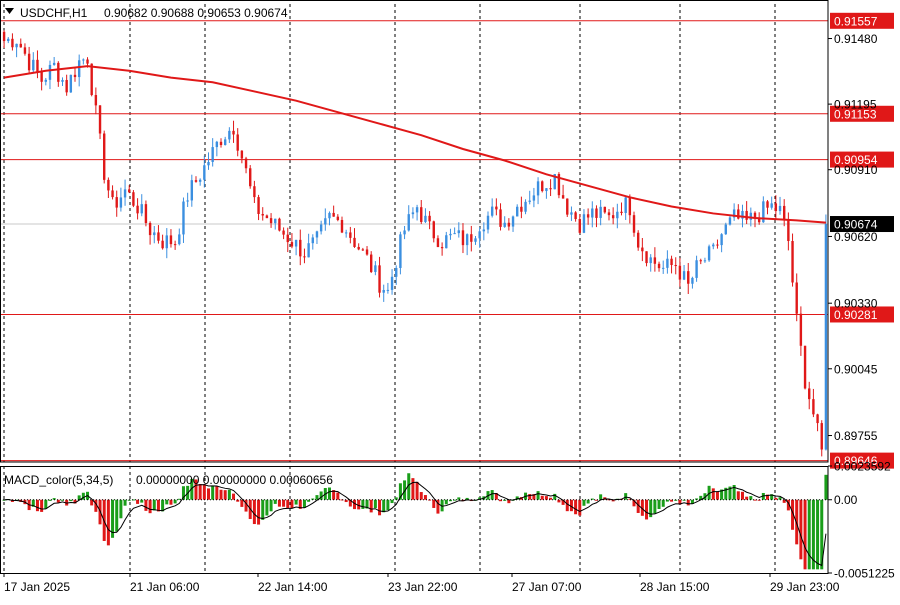 The image size is (900, 605). Describe the element at coordinates (293, 587) in the screenshot. I see `time-tick-label: 22 Jan 14:00` at that location.